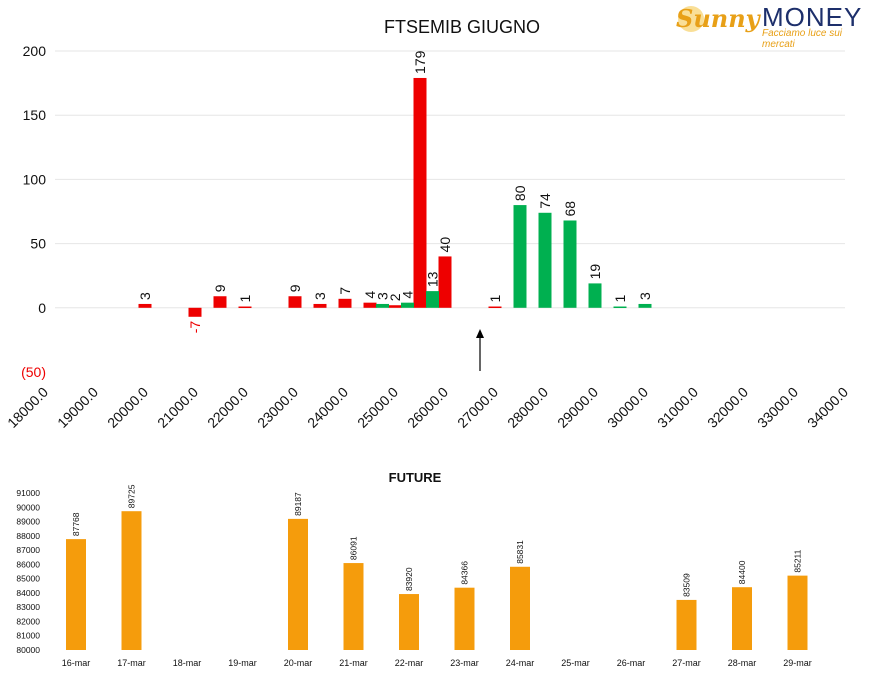 This screenshot has width=878, height=698. I want to click on future-x-tick-label: 24-mar, so click(520, 663).